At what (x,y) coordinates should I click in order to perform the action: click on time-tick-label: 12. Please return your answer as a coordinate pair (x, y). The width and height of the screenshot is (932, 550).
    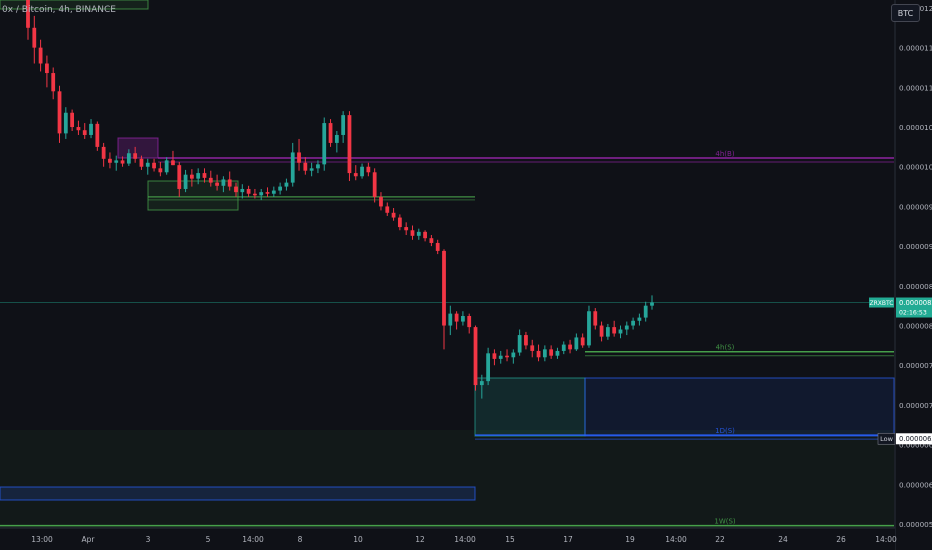
    Looking at the image, I should click on (420, 539).